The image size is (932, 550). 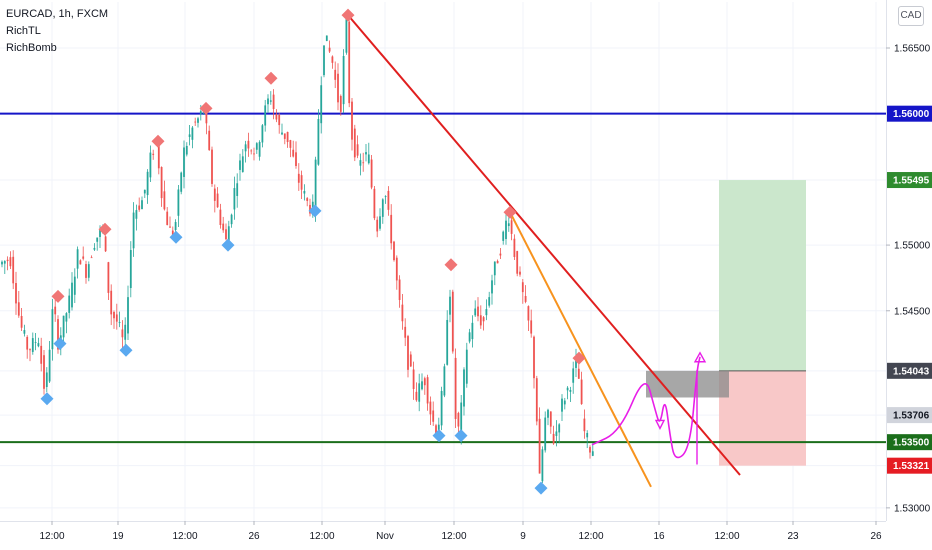 I want to click on price-label: 1.55495, so click(x=911, y=181).